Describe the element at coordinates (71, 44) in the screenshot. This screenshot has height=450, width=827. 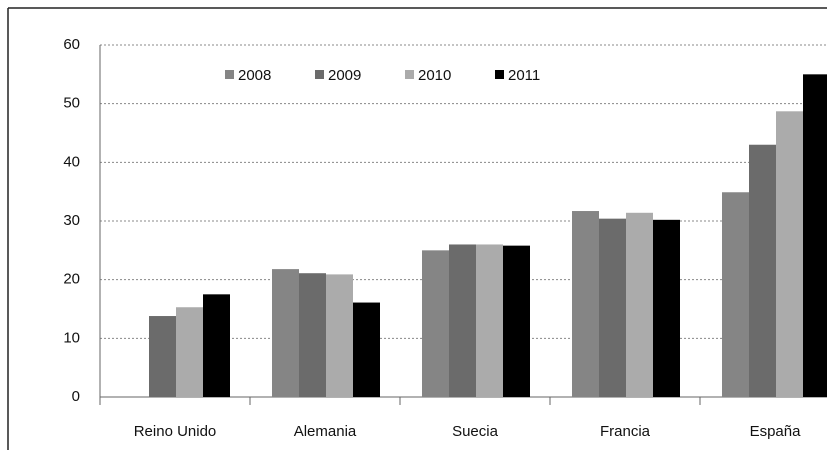
I see `y-tick-label: 60` at that location.